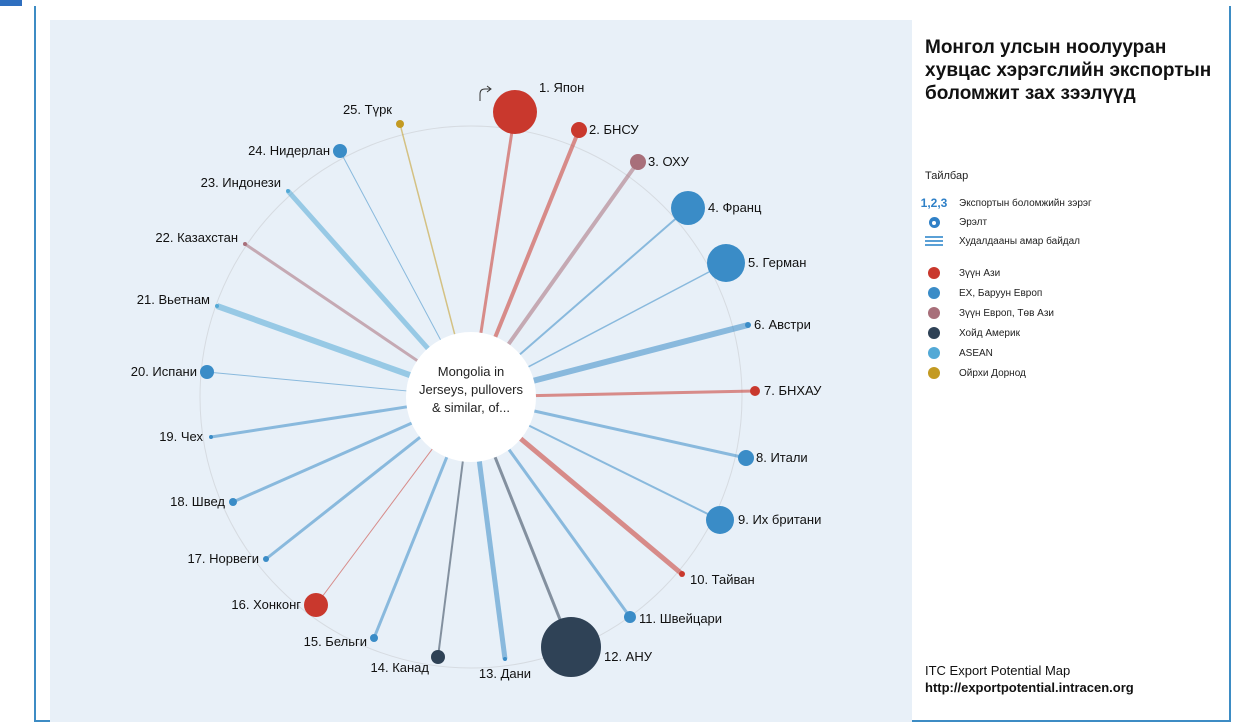 This screenshot has width=1236, height=726. What do you see at coordinates (680, 618) in the screenshot?
I see `market-label: 11. Швейцари` at bounding box center [680, 618].